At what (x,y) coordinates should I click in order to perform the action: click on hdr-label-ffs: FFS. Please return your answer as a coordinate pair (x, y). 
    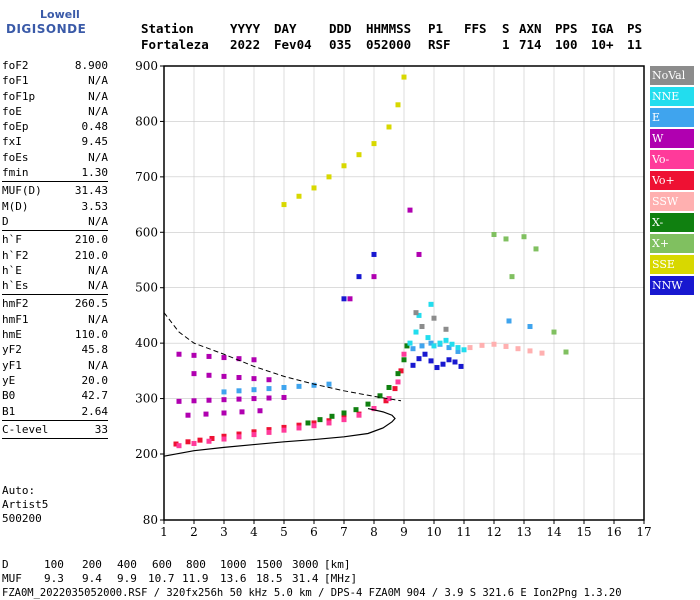
    Looking at the image, I should click on (475, 28).